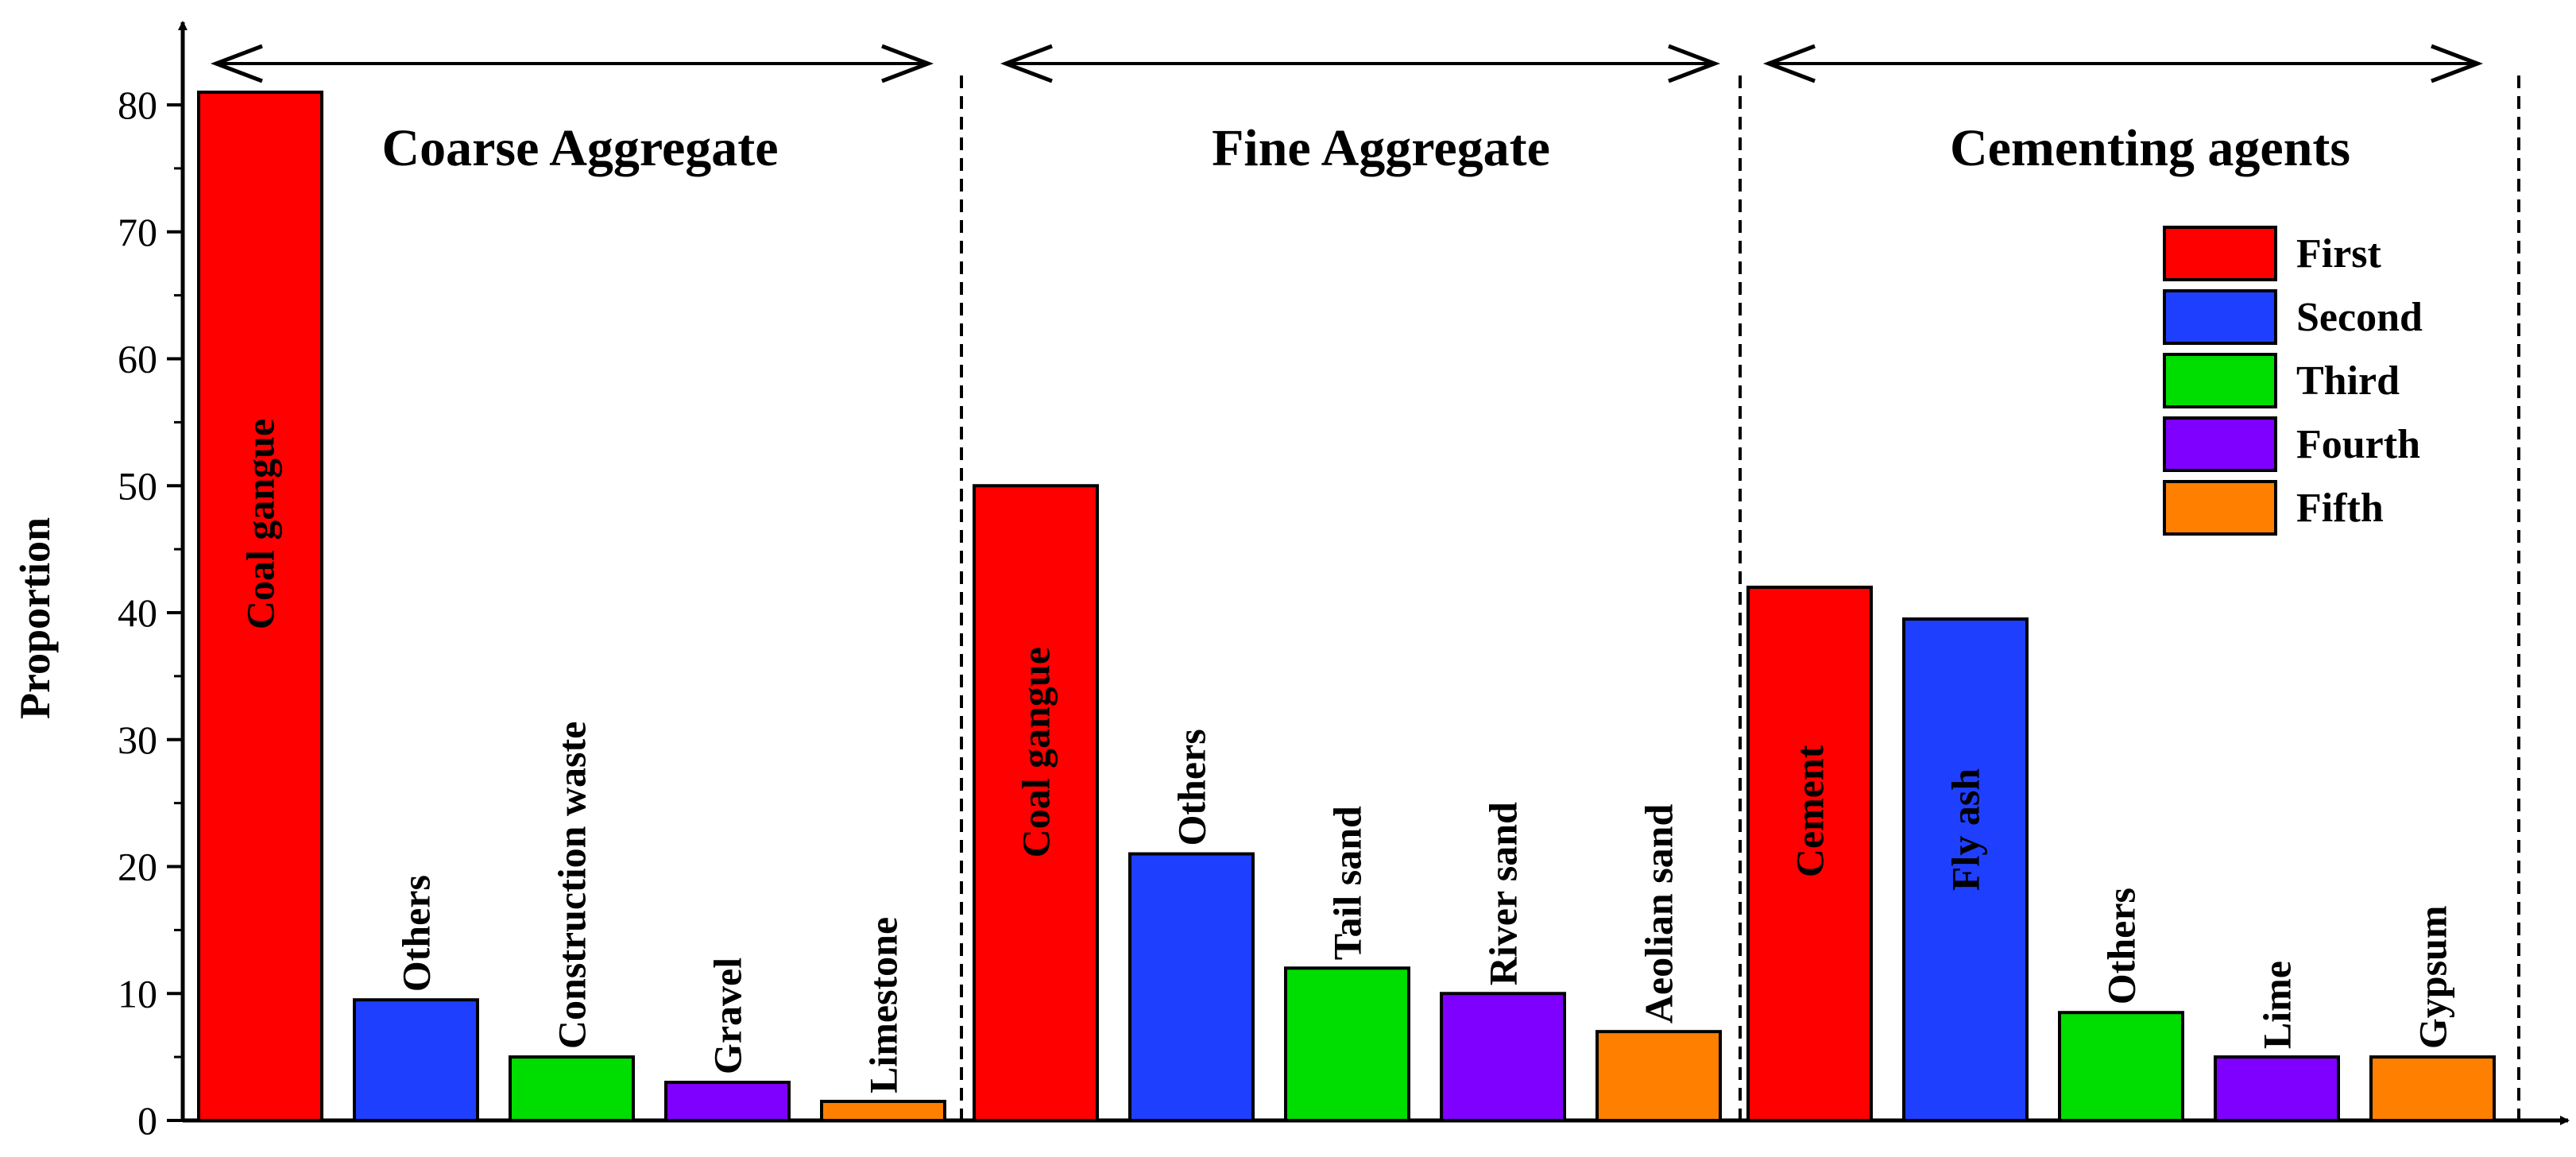 The image size is (2576, 1157). I want to click on group-title: Cementing agents, so click(2150, 148).